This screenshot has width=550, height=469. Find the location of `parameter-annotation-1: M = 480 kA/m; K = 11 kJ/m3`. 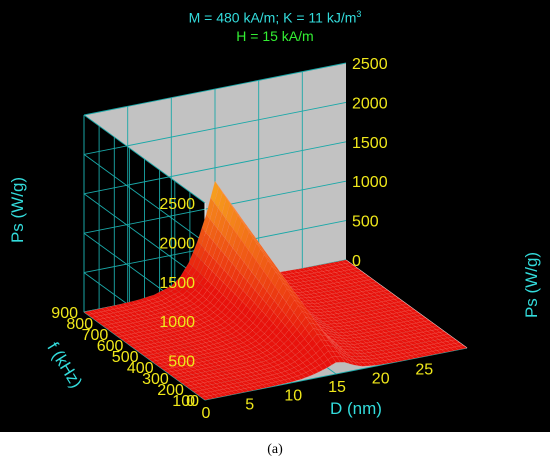

parameter-annotation-1: M = 480 kA/m; K = 11 kJ/m3 is located at coordinates (275, 17).